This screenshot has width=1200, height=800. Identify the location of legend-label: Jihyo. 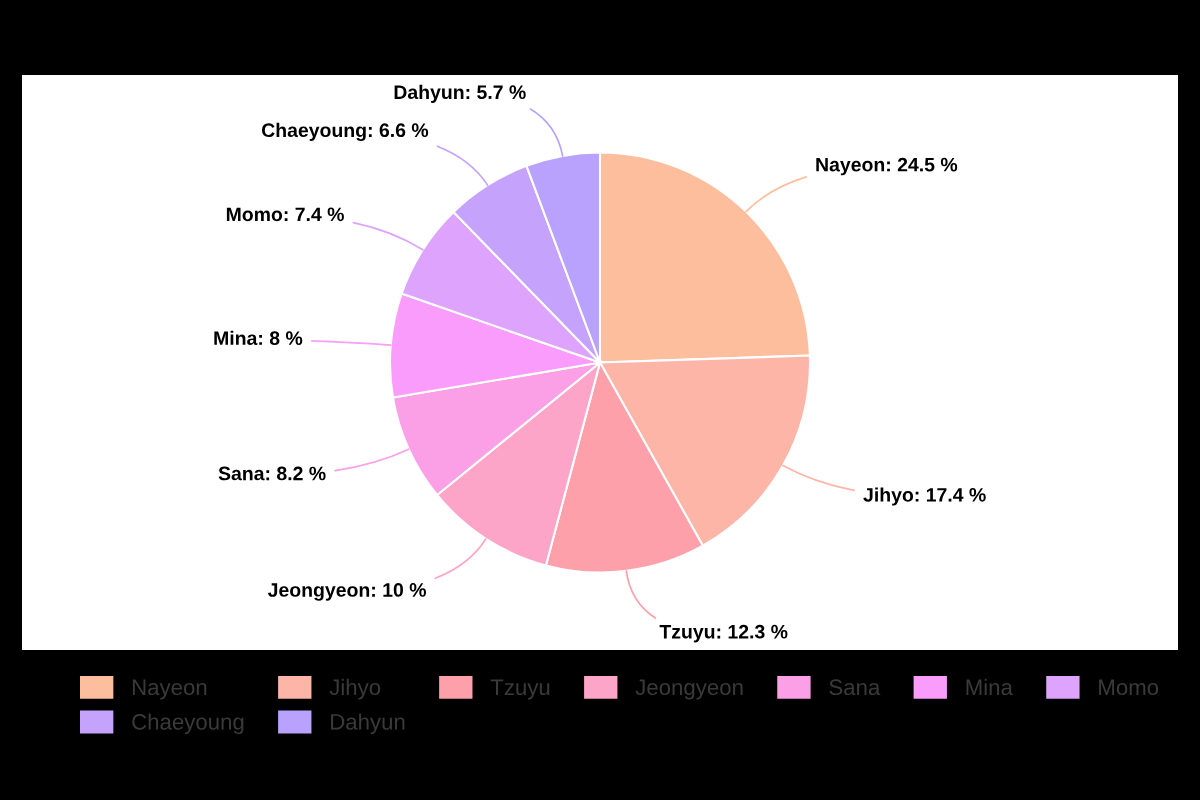
(355, 689).